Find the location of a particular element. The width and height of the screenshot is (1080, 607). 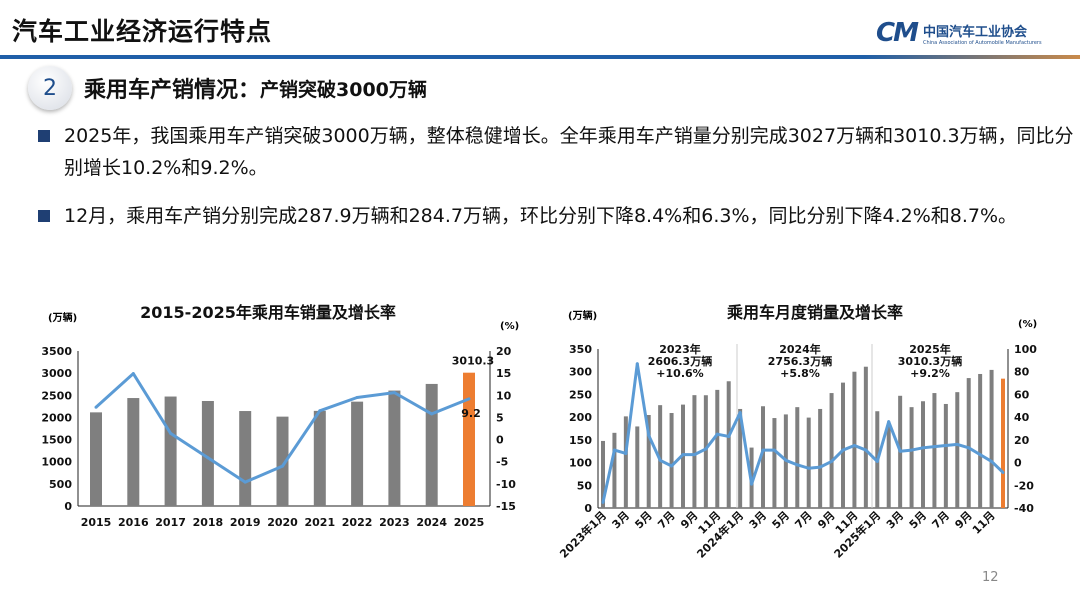

section-subtitle: 产销突破3000万辆 is located at coordinates (343, 89).